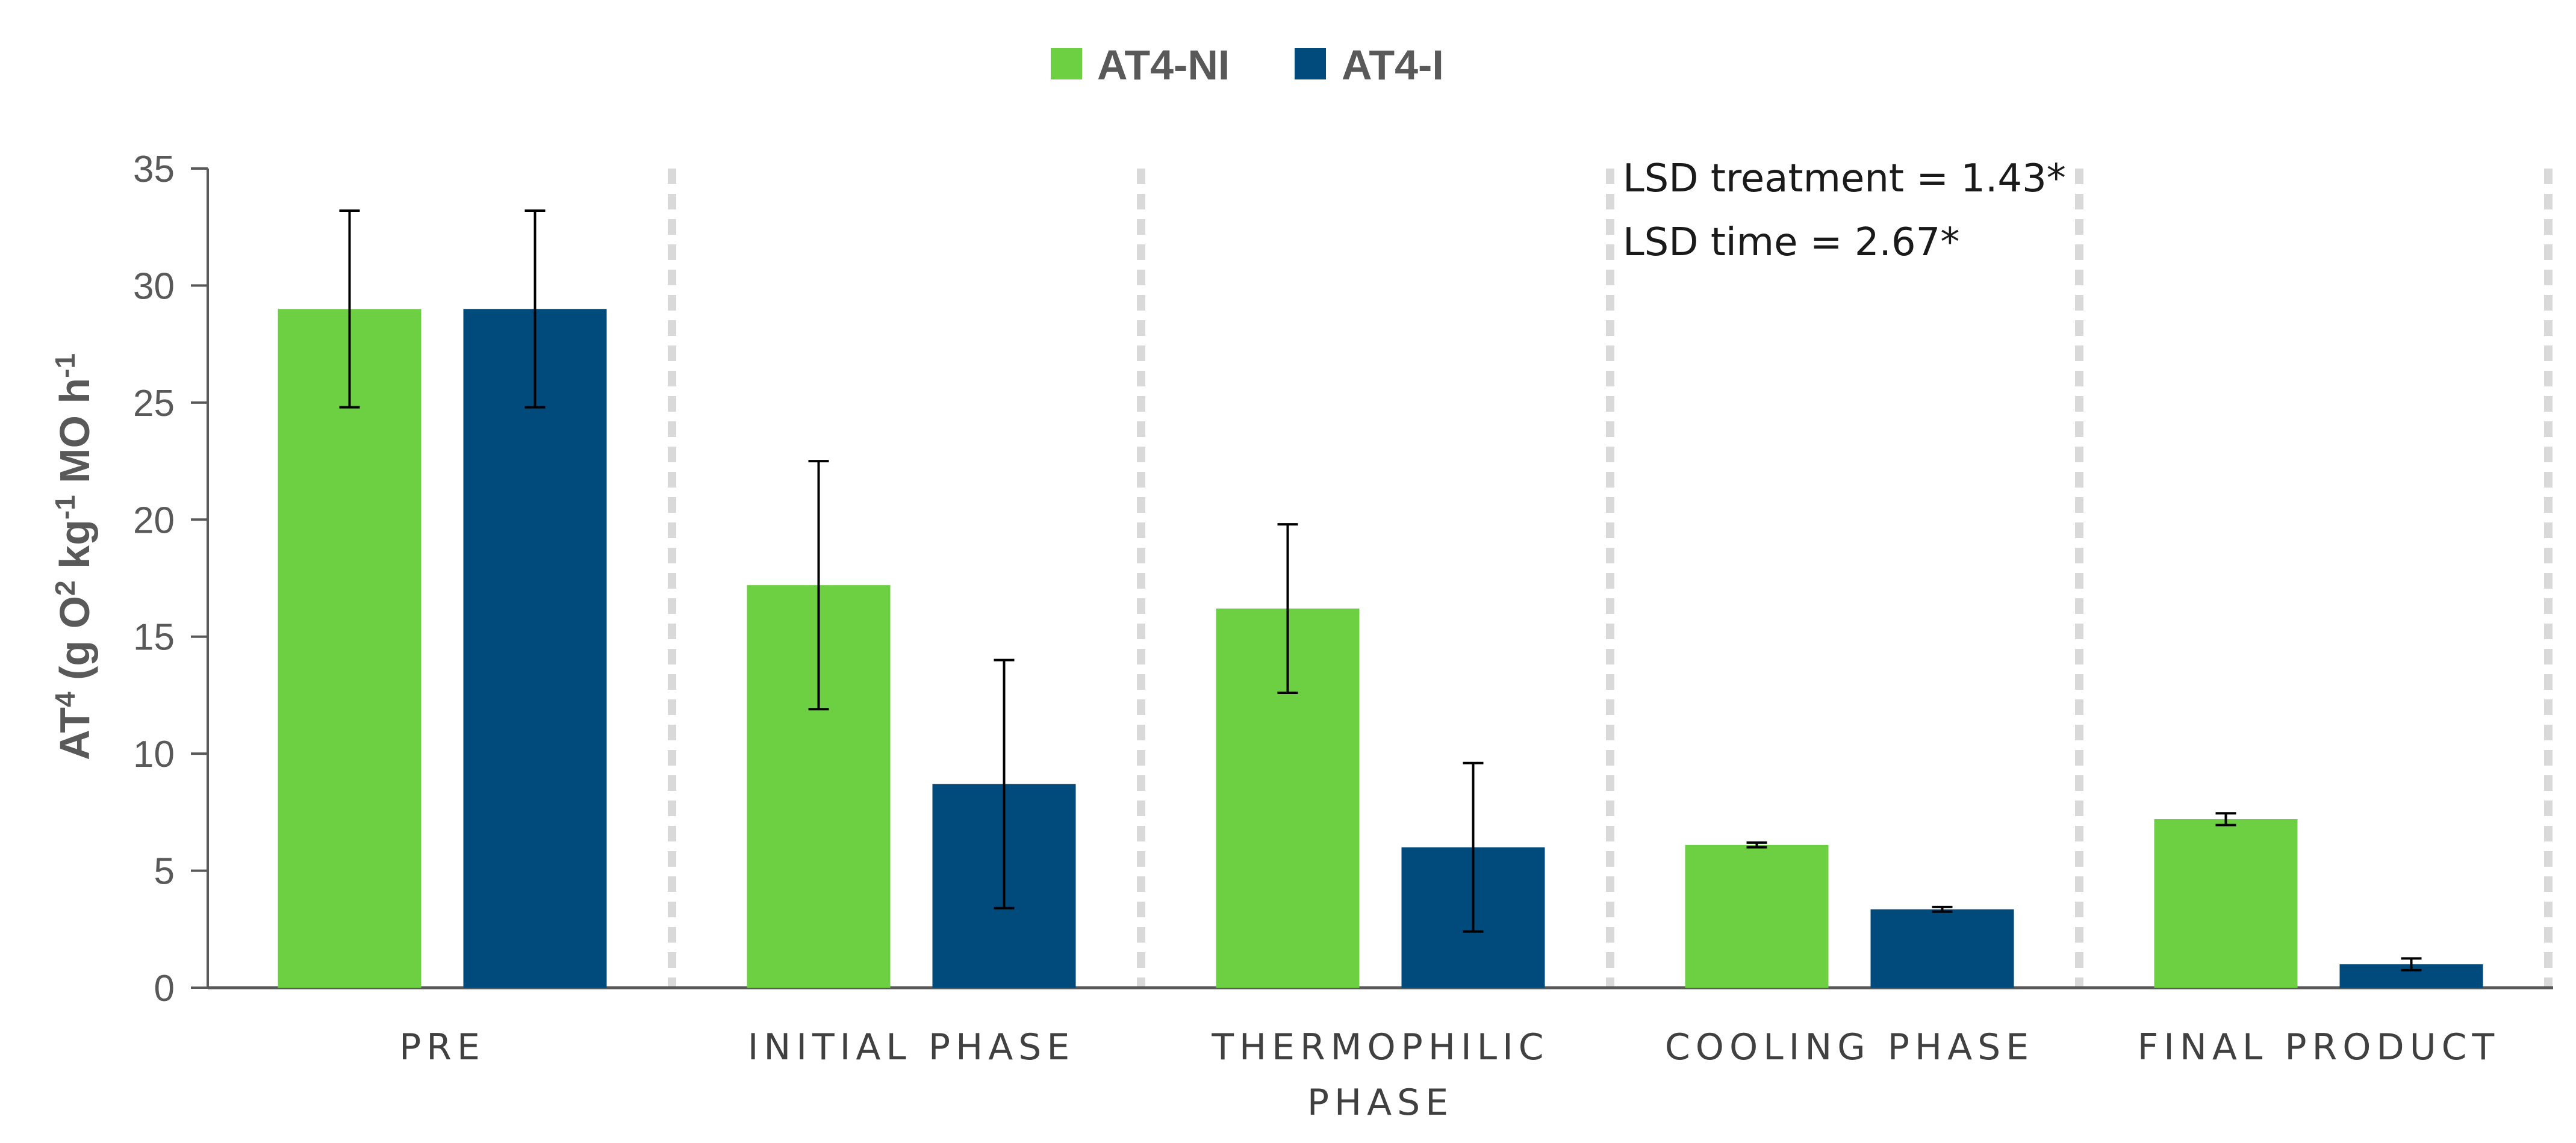  Describe the element at coordinates (1844, 210) in the screenshot. I see `lsd-annotation: LSD treatment = 1.43* LSD time = 2.67*` at that location.